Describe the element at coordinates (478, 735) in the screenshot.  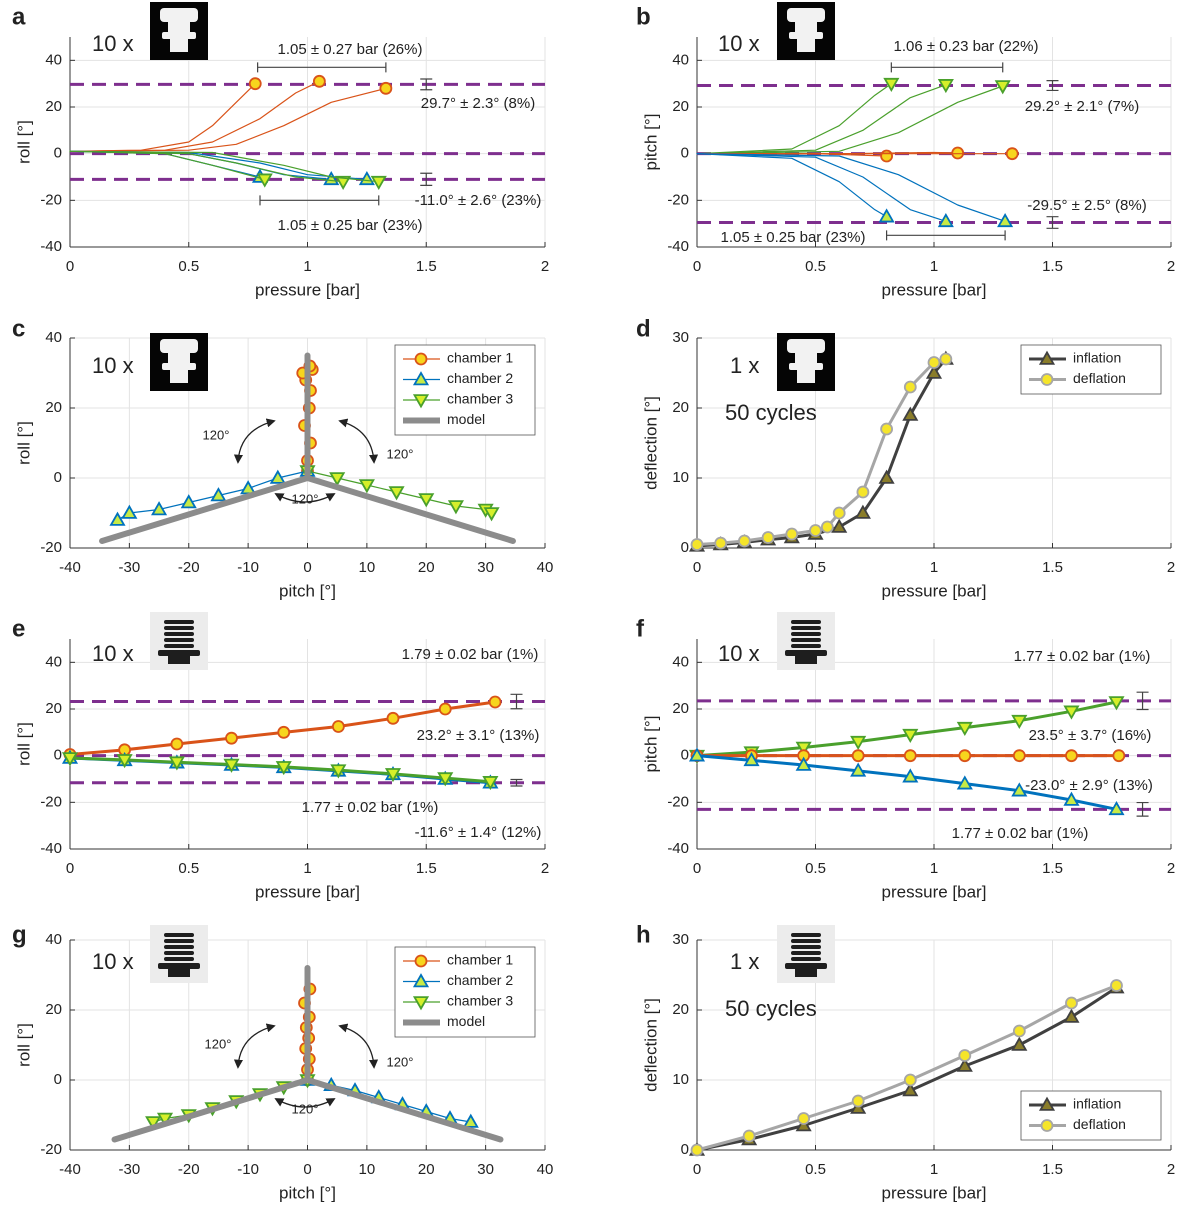
I see `annotation: 23.2° ± 3.1° (13%)` at that location.